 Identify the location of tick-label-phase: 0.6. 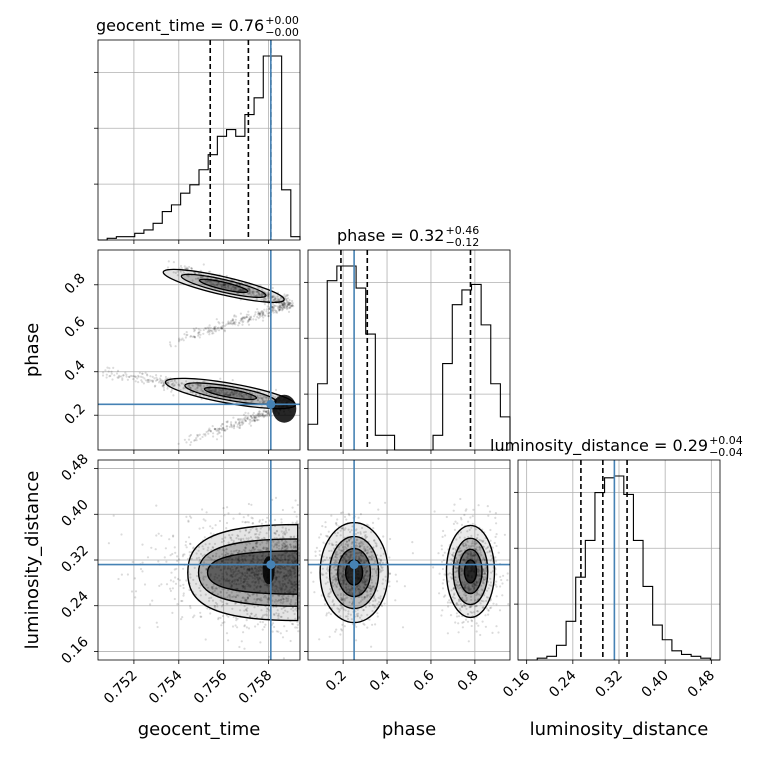
(424, 680).